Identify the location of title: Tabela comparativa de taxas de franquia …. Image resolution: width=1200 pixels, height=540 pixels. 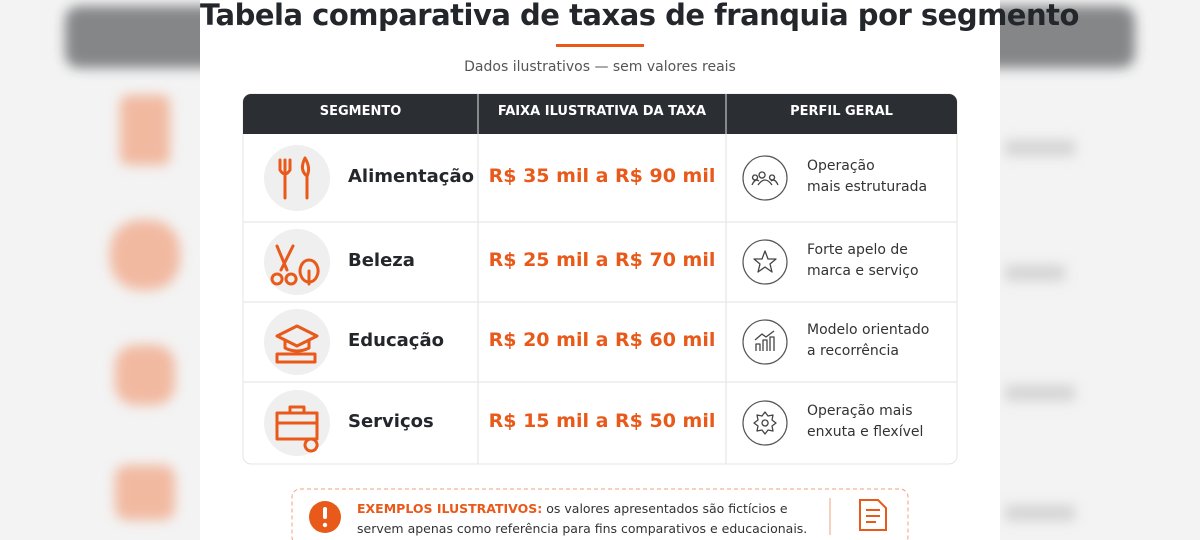
(639, 16).